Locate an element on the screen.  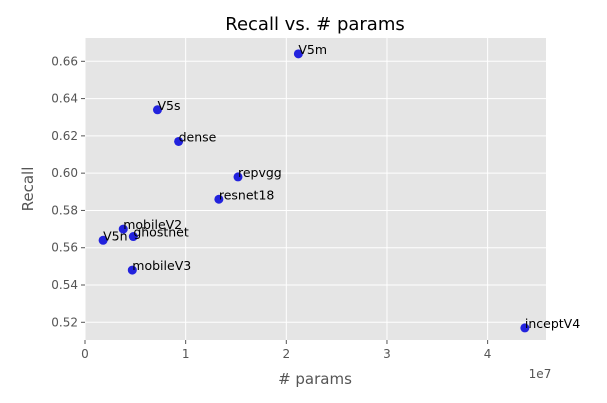
point-label: dense is located at coordinates (198, 136).